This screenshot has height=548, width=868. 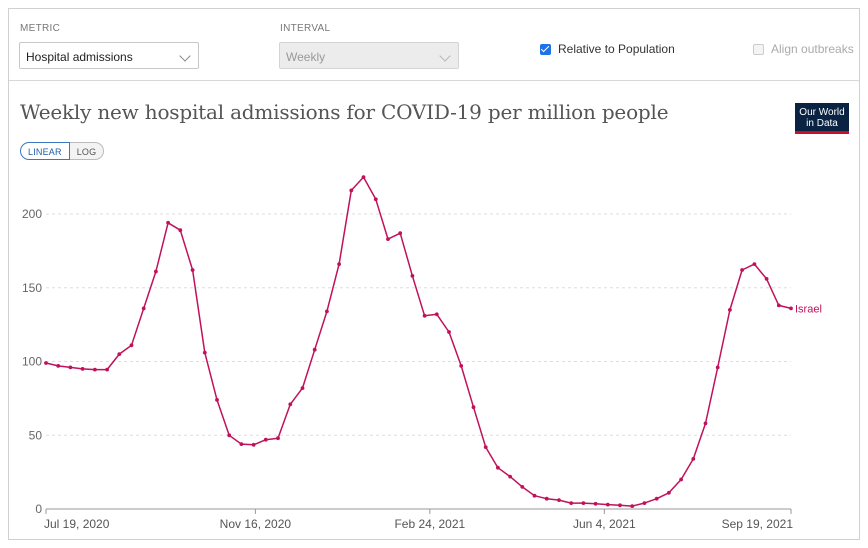 I want to click on owid-logo: Our World in Data, so click(x=822, y=118).